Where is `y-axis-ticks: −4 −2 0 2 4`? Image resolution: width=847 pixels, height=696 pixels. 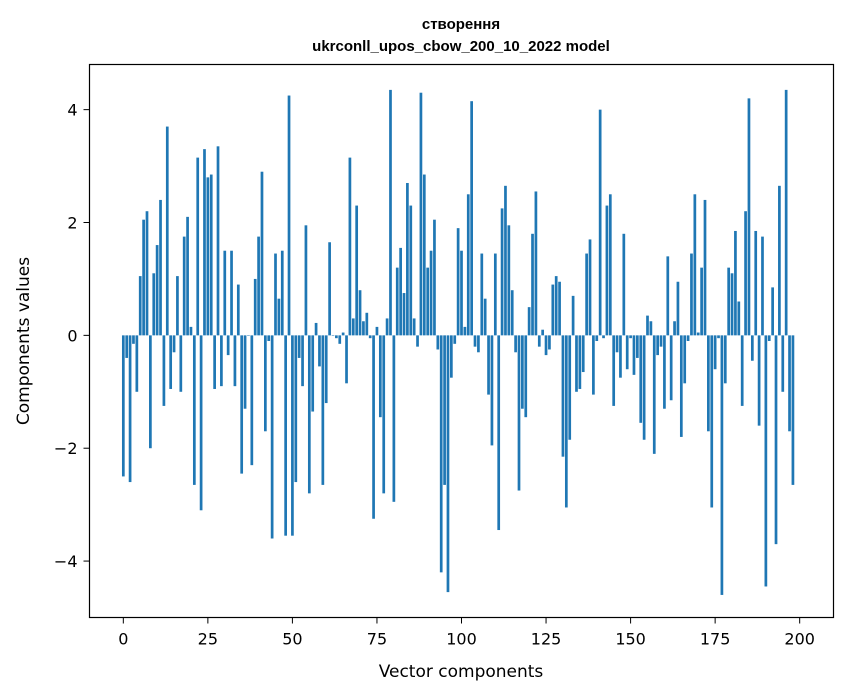 y-axis-ticks: −4 −2 0 2 4 is located at coordinates (72, 336).